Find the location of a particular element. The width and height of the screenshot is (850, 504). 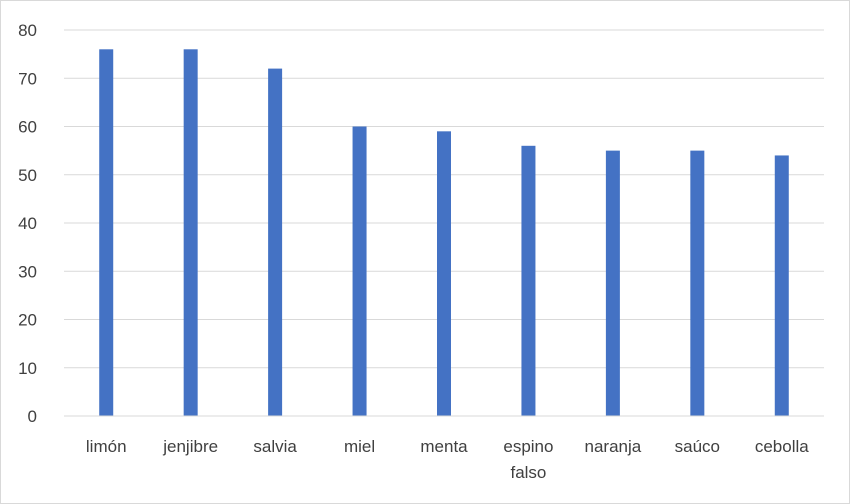

x-category-label: espino falso is located at coordinates (528, 459).